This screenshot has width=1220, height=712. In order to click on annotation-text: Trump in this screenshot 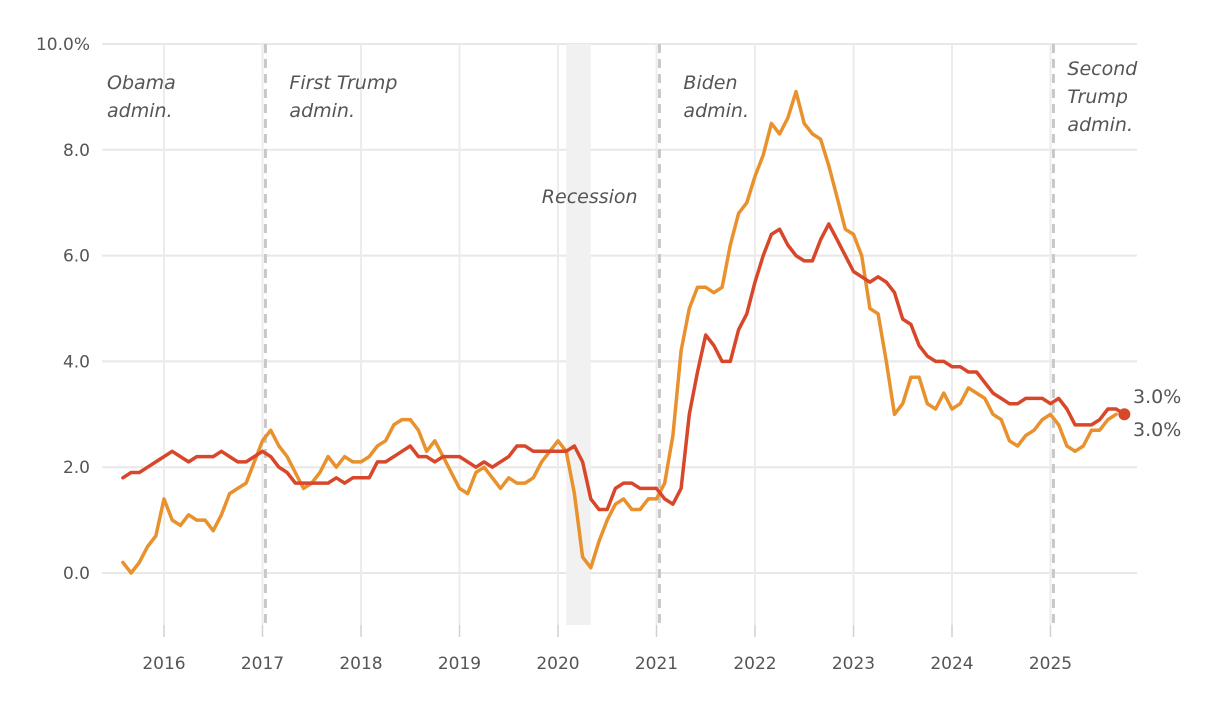, I will do `click(1097, 97)`.